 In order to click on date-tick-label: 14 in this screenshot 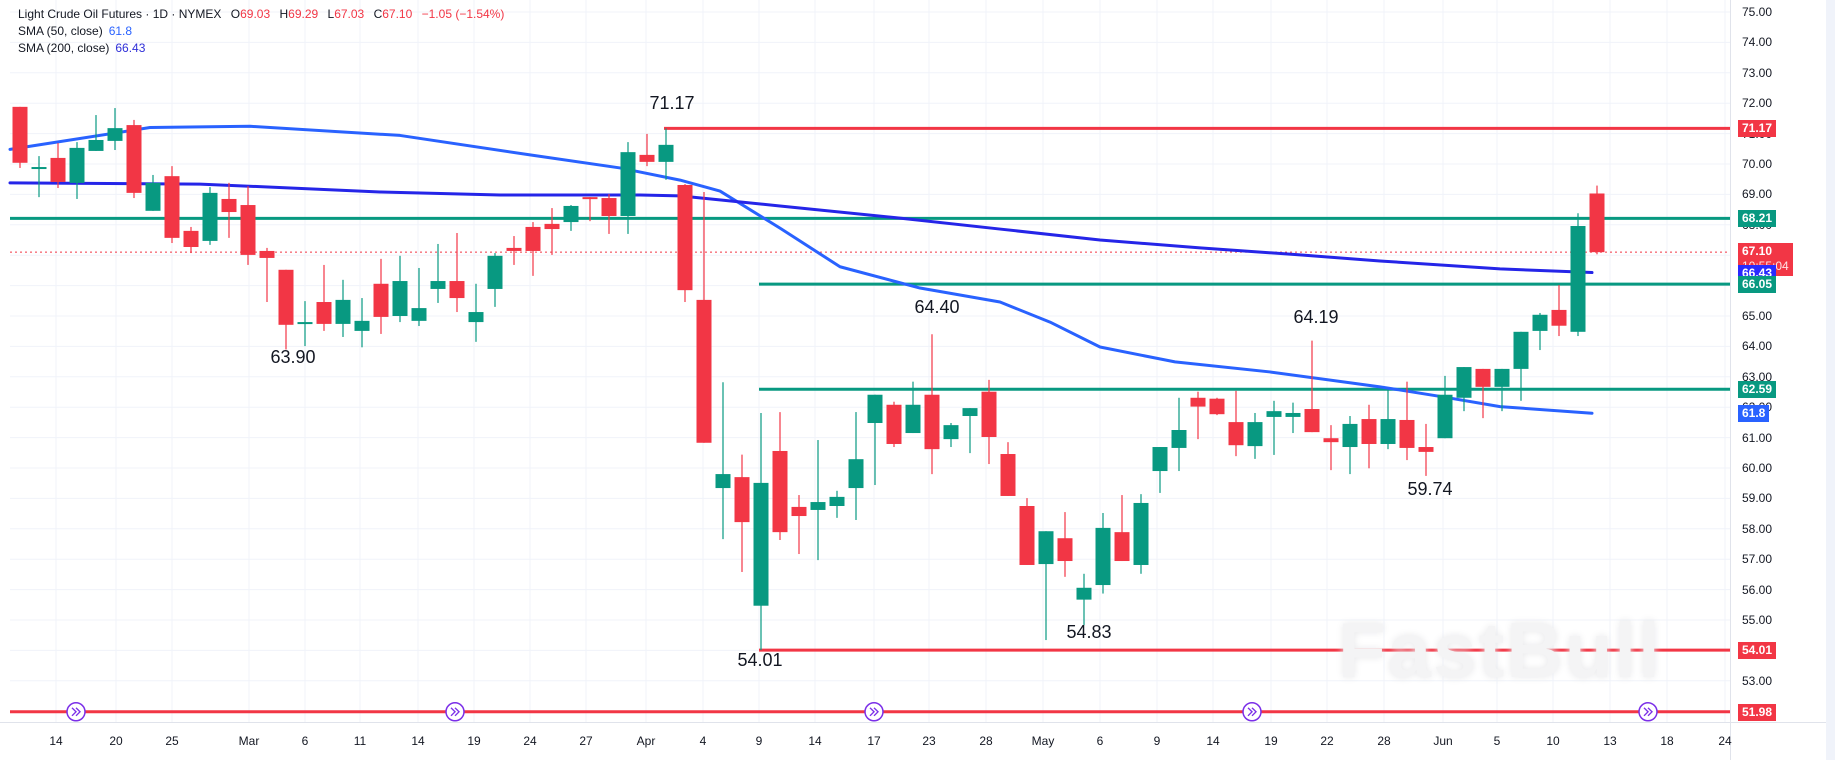, I will do `click(815, 741)`.